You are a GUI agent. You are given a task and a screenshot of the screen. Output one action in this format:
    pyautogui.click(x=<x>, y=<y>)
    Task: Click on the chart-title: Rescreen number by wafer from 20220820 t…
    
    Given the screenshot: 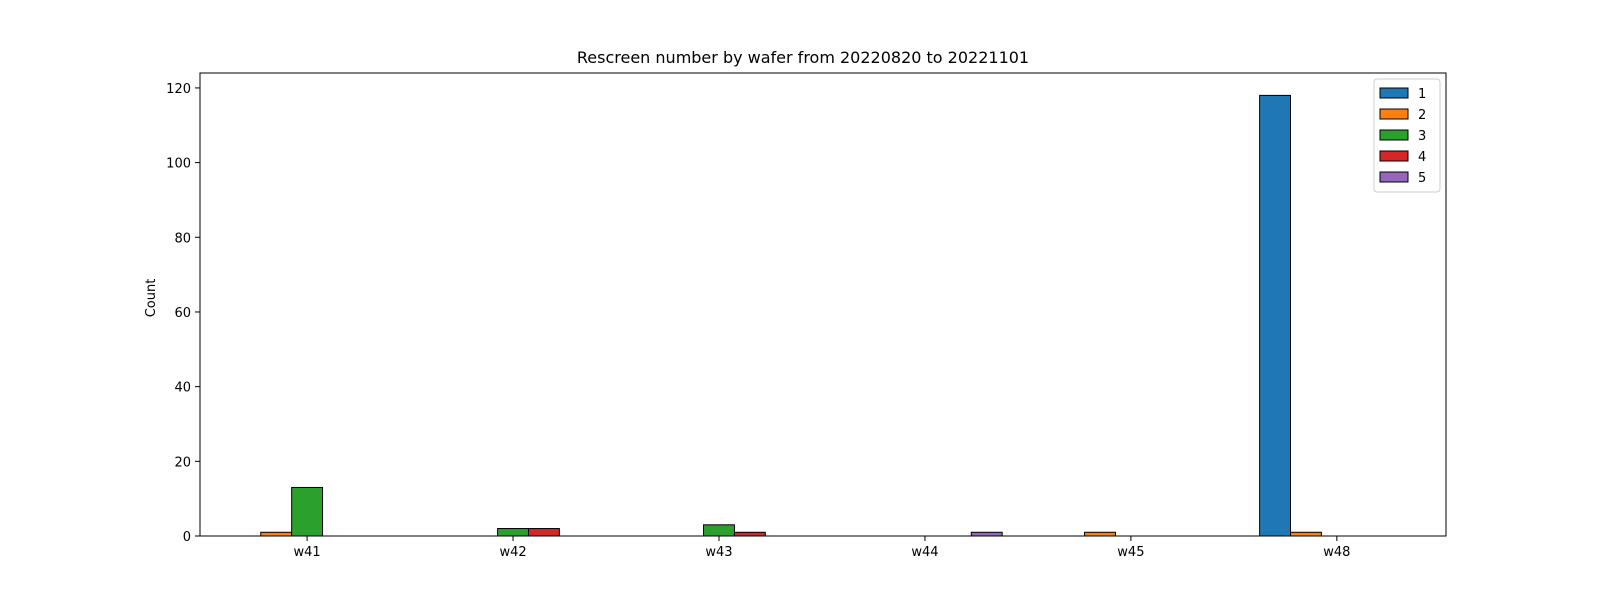 What is the action you would take?
    pyautogui.click(x=803, y=57)
    